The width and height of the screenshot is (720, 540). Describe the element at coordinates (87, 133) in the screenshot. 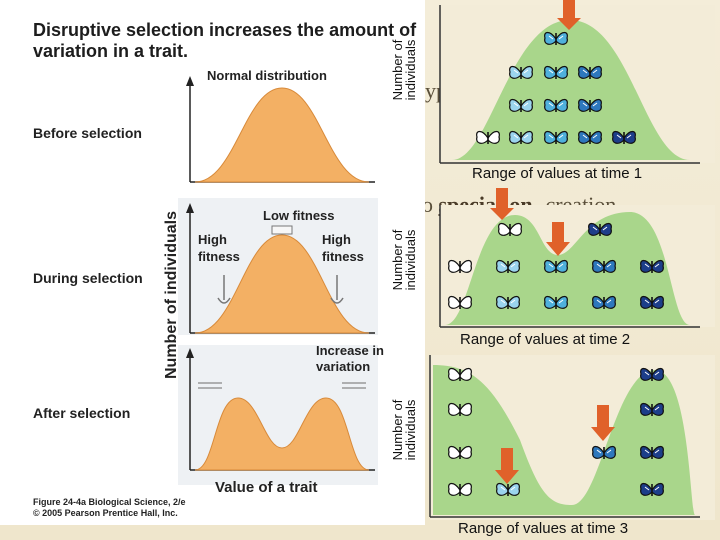

I see `row-label-before: Before selection` at that location.